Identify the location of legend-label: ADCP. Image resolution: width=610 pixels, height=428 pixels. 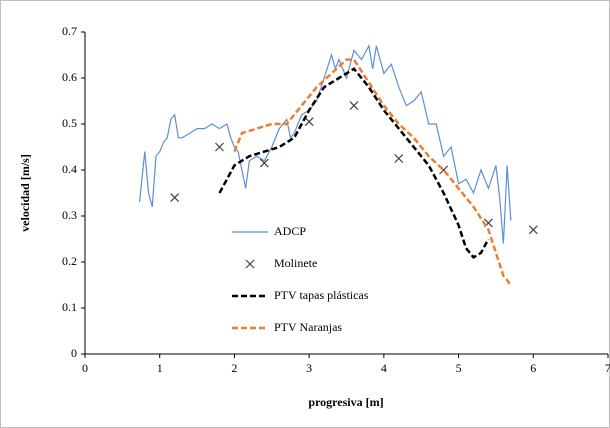
(290, 231).